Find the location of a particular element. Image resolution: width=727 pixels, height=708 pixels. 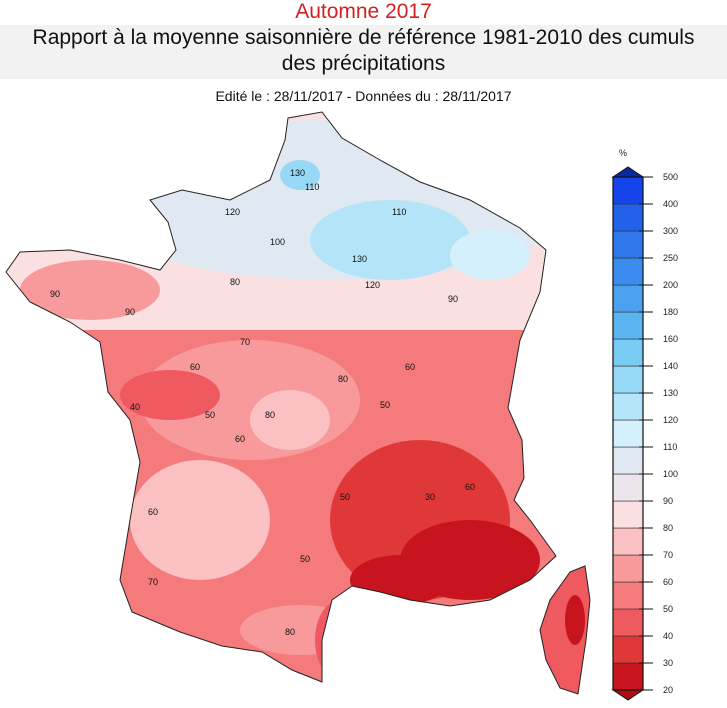

legend-tick-label: 100 is located at coordinates (670, 474).